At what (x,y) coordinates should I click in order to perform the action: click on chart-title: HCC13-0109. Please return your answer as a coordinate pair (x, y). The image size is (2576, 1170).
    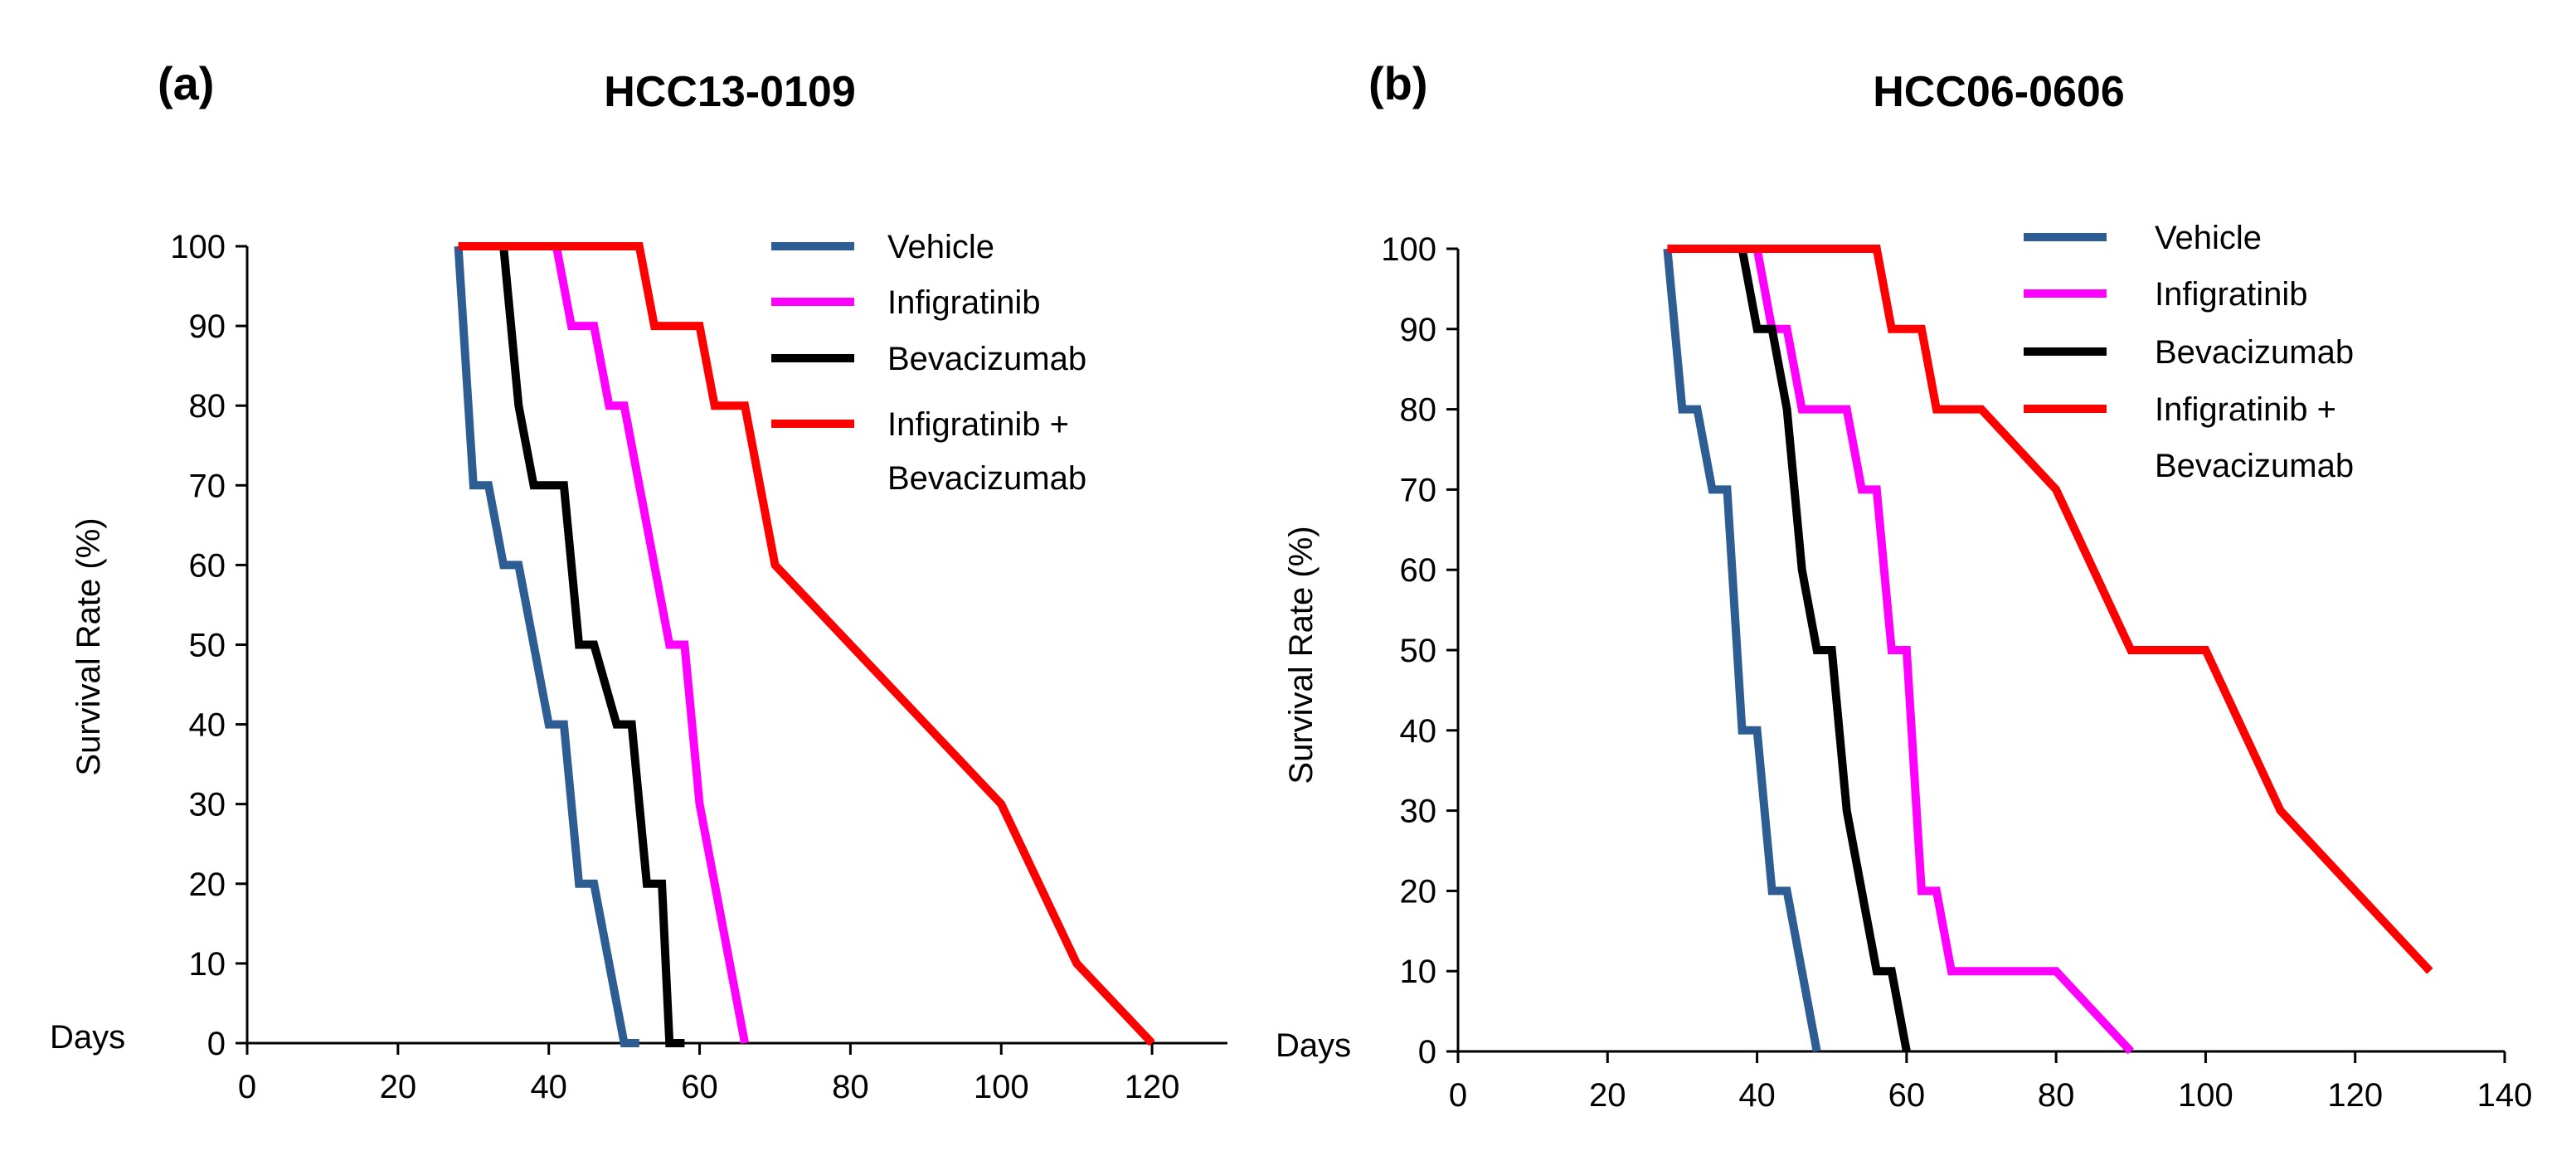
    Looking at the image, I should click on (730, 92).